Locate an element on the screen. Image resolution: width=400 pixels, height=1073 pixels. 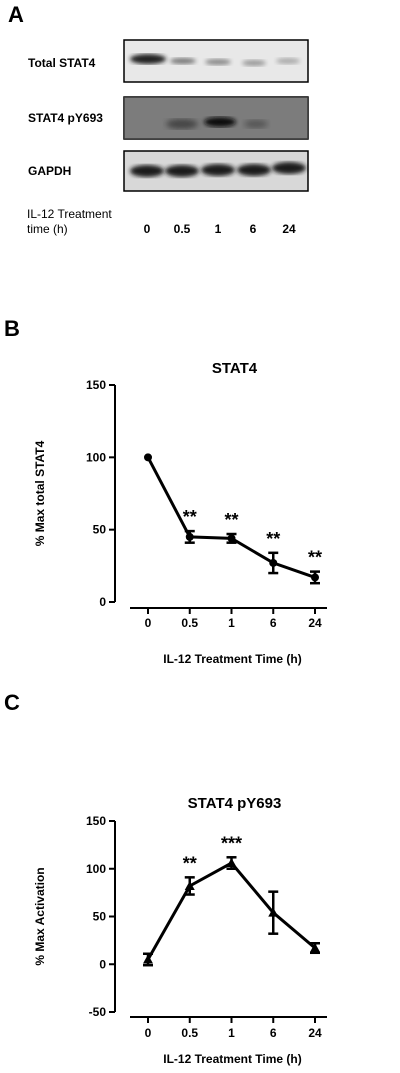
panel-a-letter: A is located at coordinates (16, 14).